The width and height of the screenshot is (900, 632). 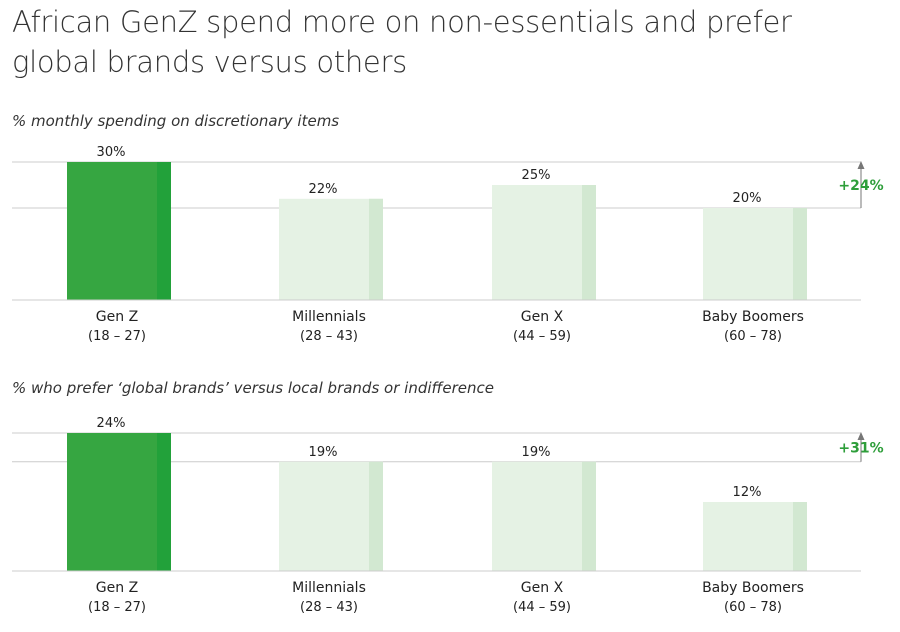 What do you see at coordinates (329, 317) in the screenshot?
I see `chart-1-category-label: Millennials` at bounding box center [329, 317].